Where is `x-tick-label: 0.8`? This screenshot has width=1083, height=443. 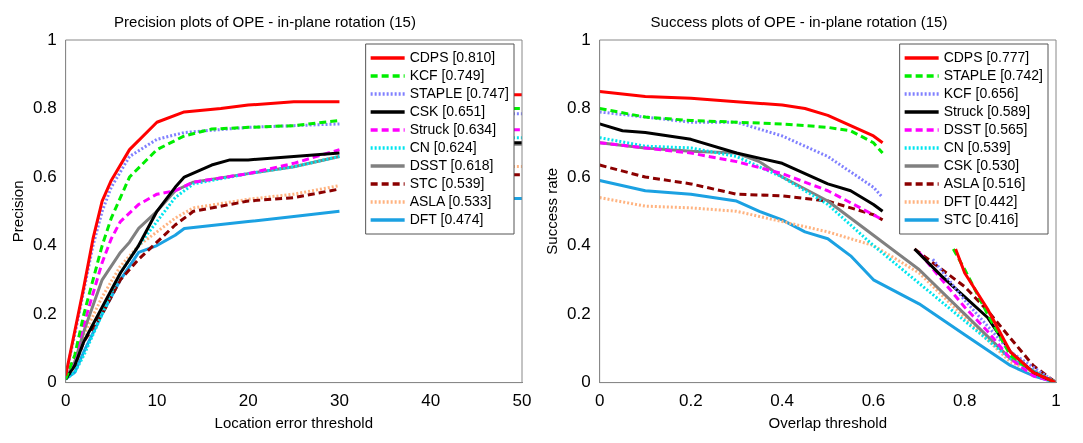 x-tick-label: 0.8 is located at coordinates (964, 401).